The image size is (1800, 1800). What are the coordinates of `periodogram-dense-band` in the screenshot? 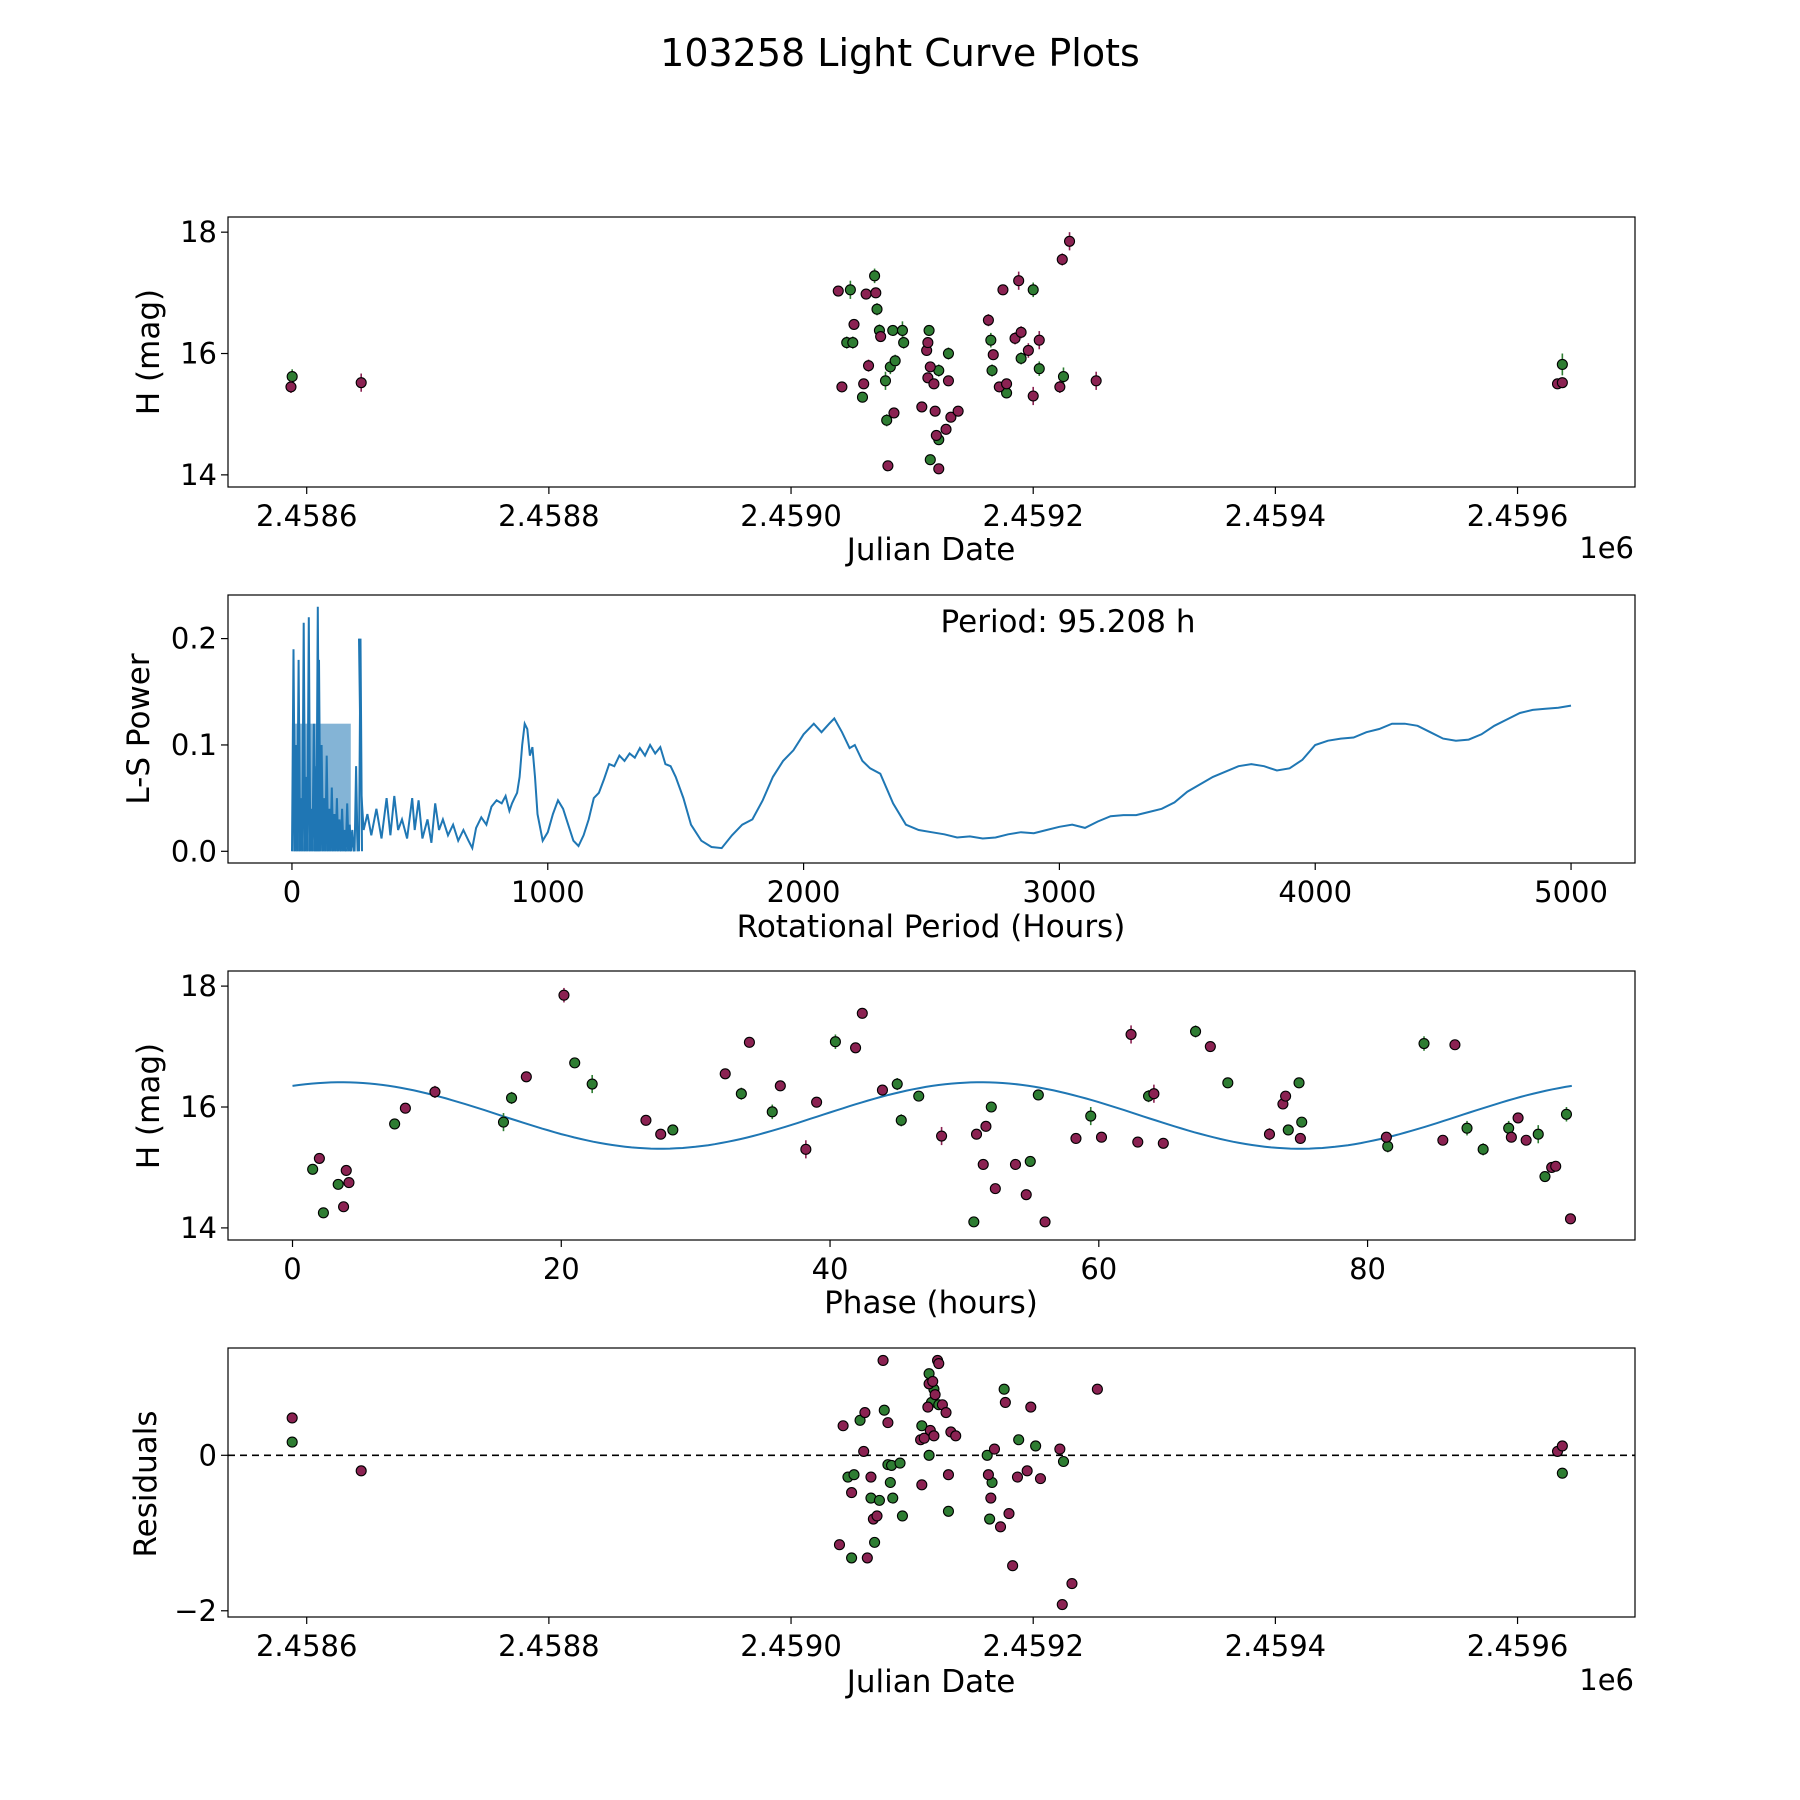 It's located at (321, 787).